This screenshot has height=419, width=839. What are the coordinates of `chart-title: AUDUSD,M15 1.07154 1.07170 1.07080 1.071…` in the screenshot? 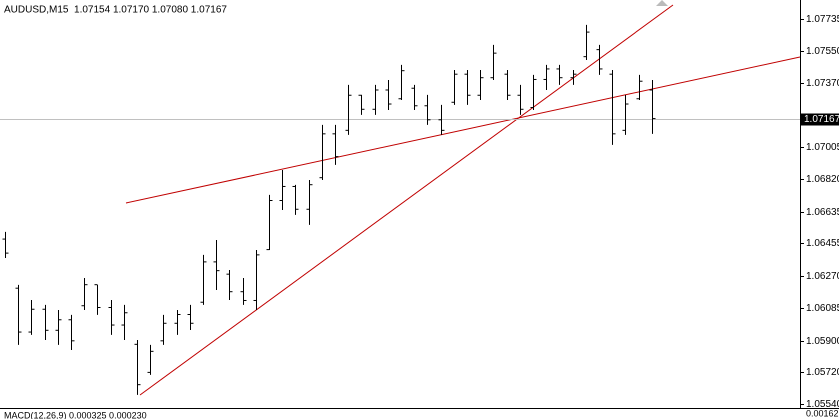 It's located at (115, 10).